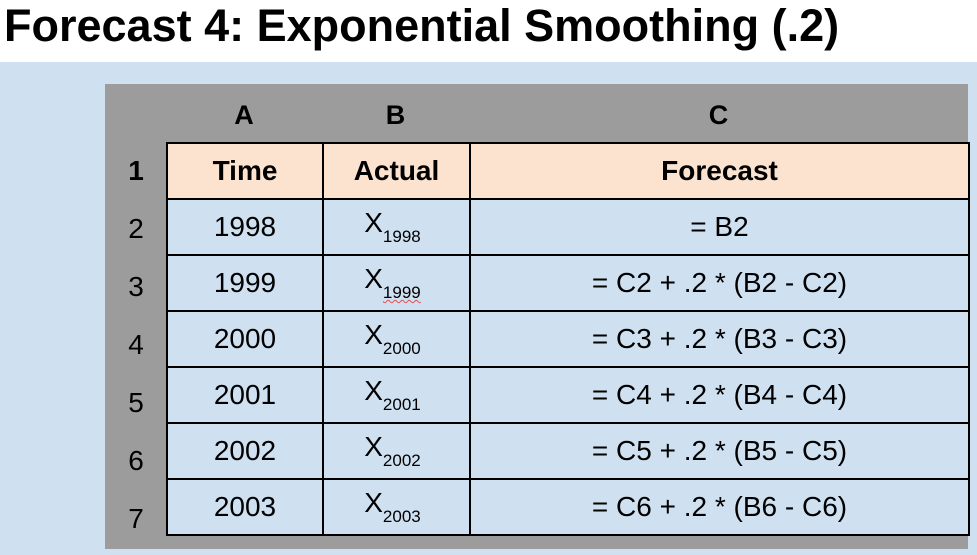  I want to click on time-cell: 2000, so click(245, 339).